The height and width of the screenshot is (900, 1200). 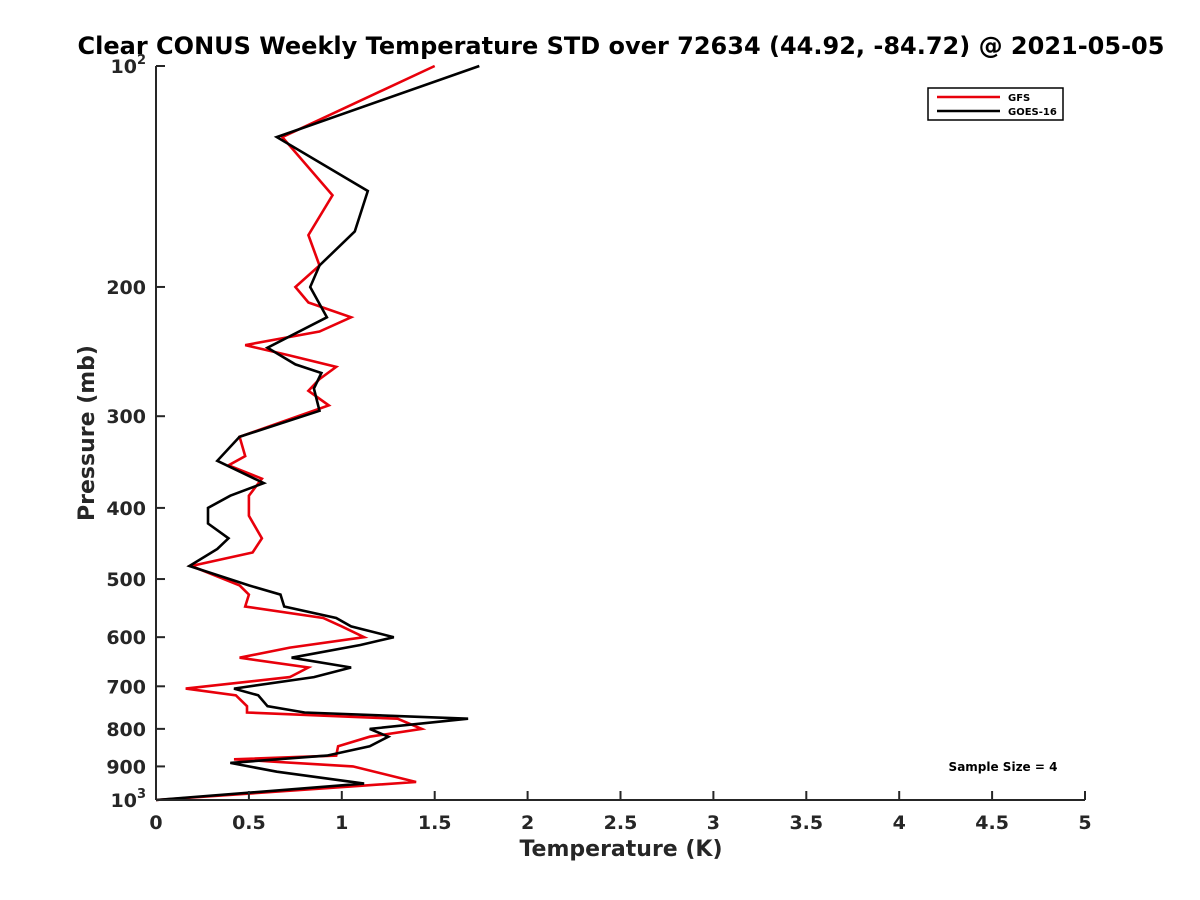 What do you see at coordinates (126, 638) in the screenshot?
I see `y-tick-label: 600` at bounding box center [126, 638].